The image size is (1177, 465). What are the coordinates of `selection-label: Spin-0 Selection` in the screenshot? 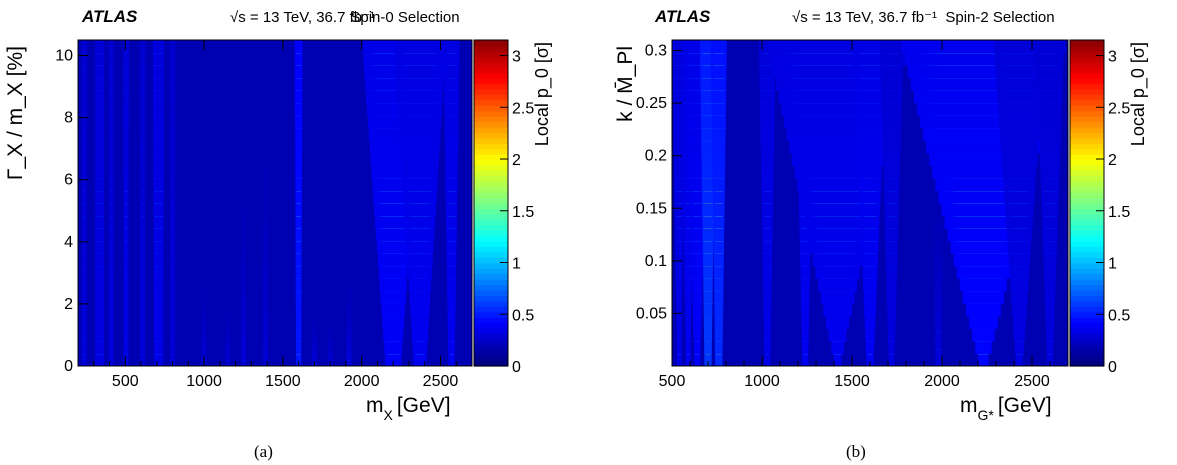 It's located at (404, 17).